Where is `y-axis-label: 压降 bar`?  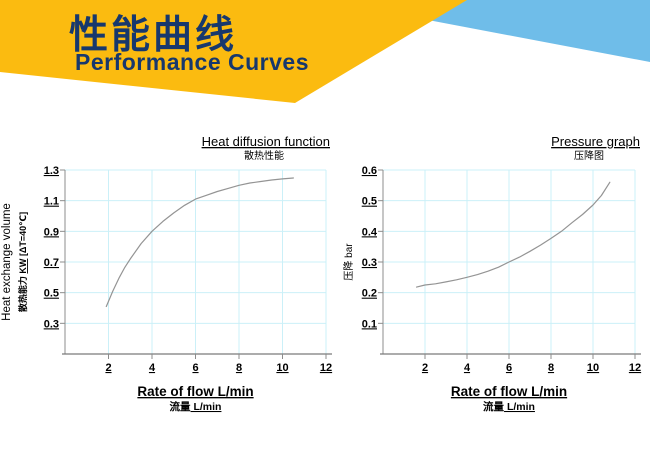
y-axis-label: 压降 bar is located at coordinates (348, 262).